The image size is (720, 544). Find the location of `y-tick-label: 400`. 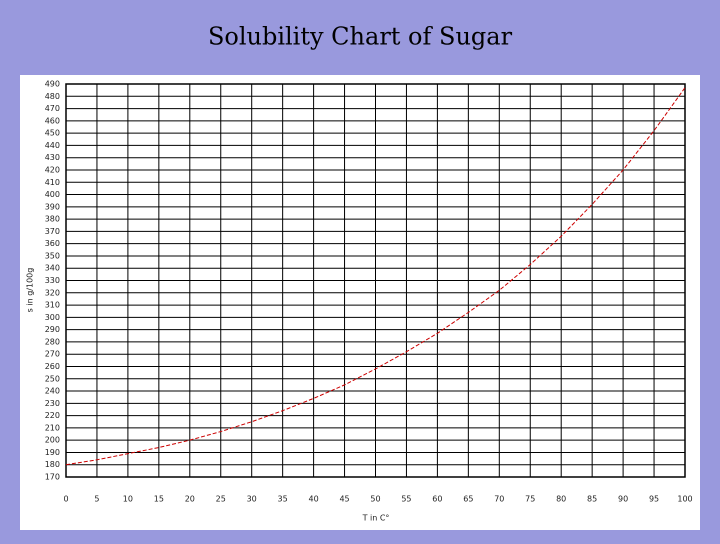

y-tick-label: 400 is located at coordinates (52, 194).